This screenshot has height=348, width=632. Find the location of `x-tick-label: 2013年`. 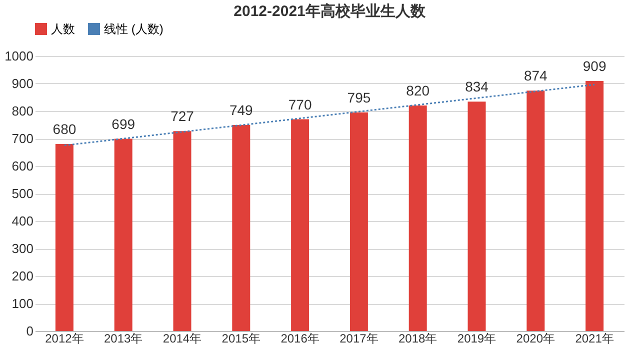

x-tick-label: 2013年 is located at coordinates (123, 339).